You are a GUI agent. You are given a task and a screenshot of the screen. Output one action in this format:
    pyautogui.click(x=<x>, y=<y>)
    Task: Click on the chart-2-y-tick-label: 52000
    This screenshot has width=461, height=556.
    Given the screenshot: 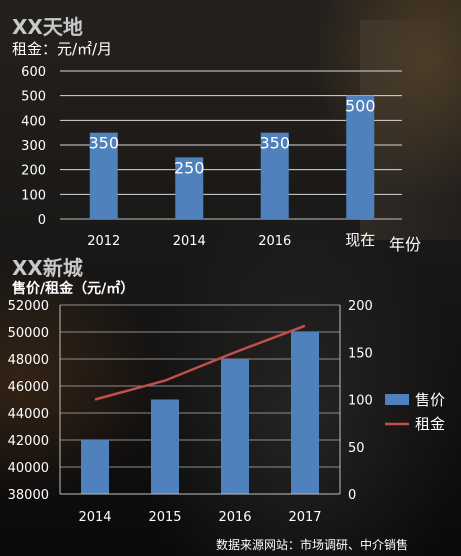 What is the action you would take?
    pyautogui.click(x=28, y=306)
    